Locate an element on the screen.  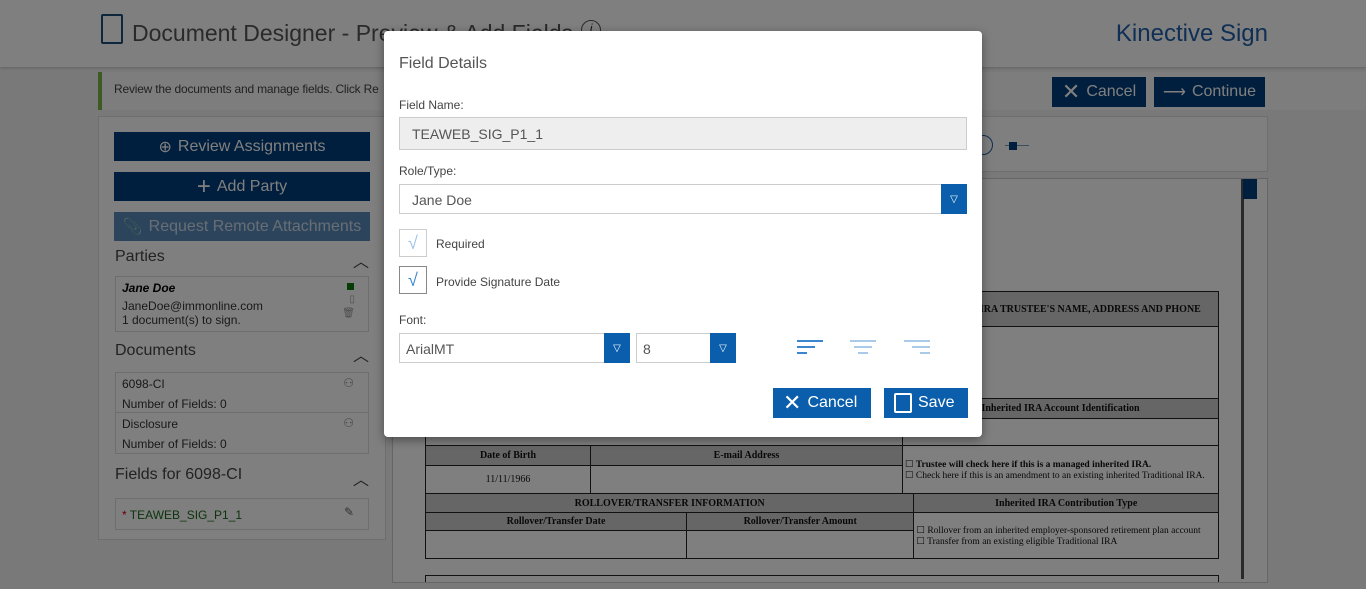
align-right-icon is located at coordinates (917, 349).